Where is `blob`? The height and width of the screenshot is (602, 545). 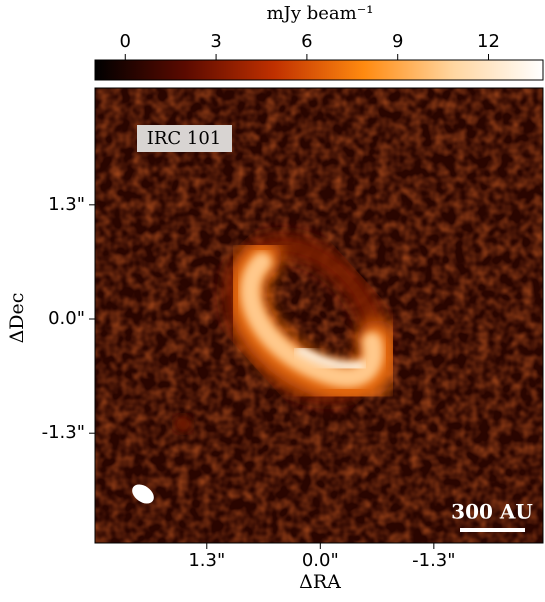 blob is located at coordinates (183, 424).